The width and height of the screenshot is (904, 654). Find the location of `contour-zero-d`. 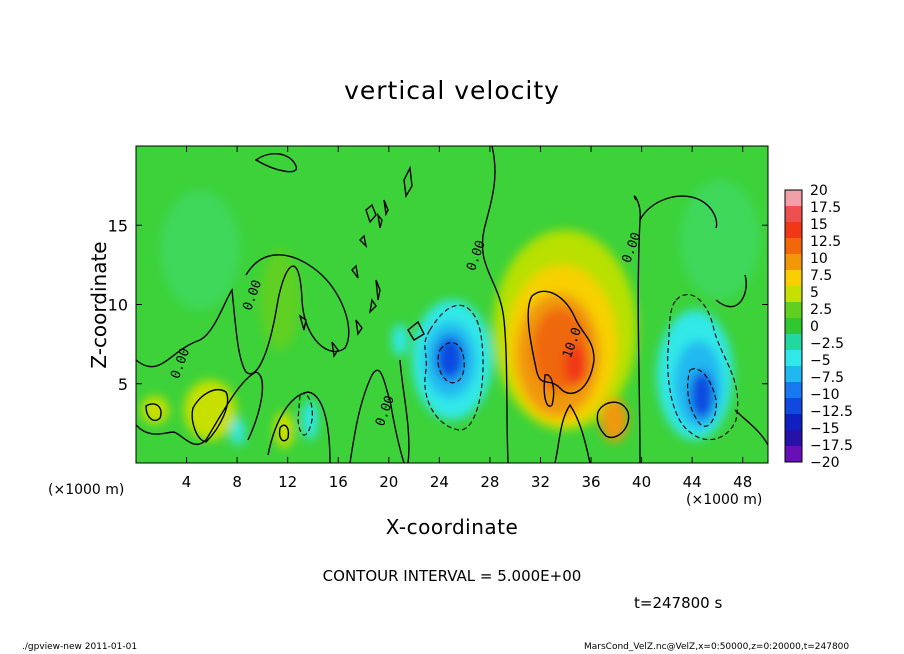

contour-zero-d is located at coordinates (377, 416).